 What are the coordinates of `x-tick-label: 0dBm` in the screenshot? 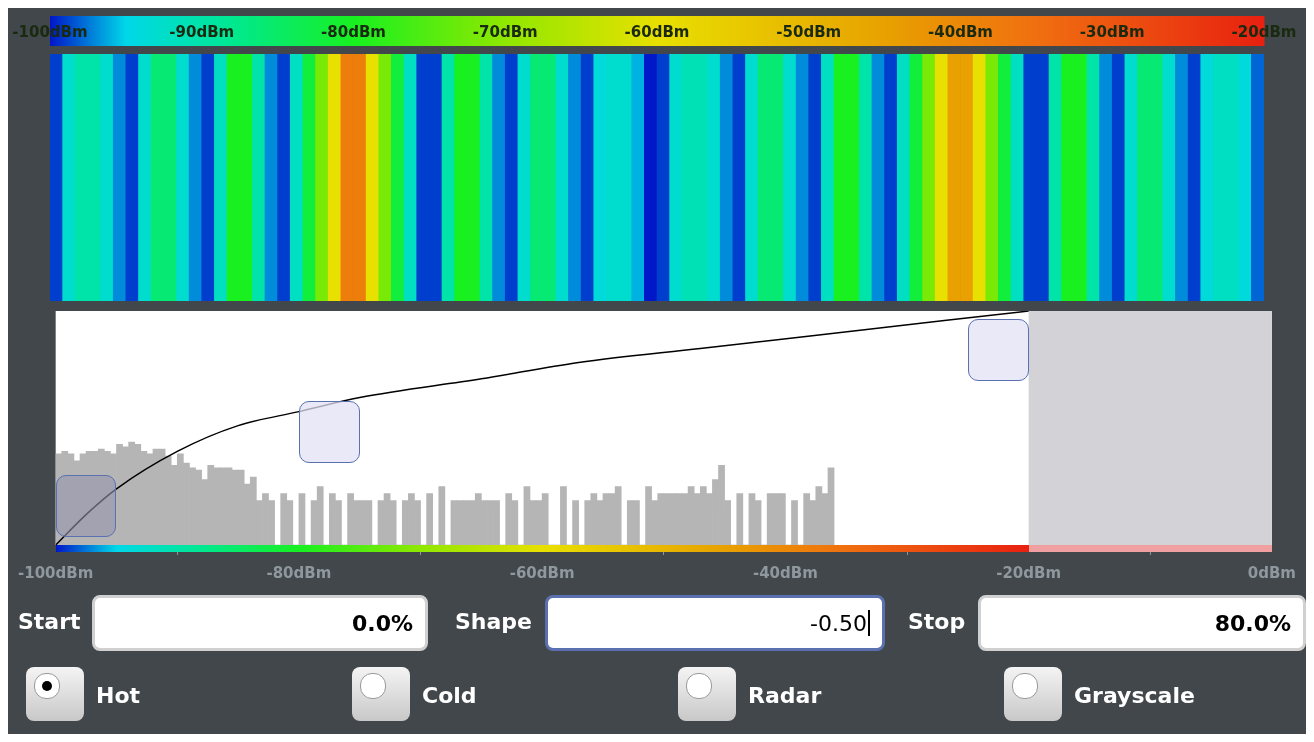 It's located at (1272, 572).